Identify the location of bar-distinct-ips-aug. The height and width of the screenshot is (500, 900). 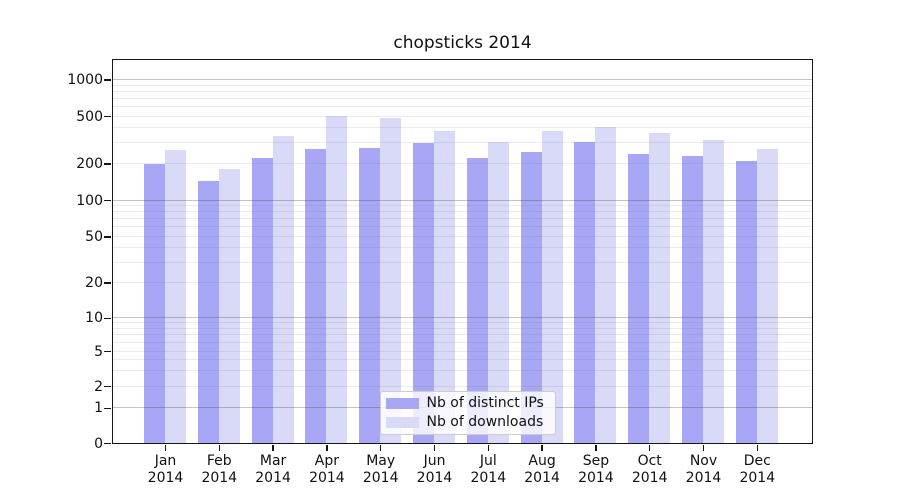
(531, 297).